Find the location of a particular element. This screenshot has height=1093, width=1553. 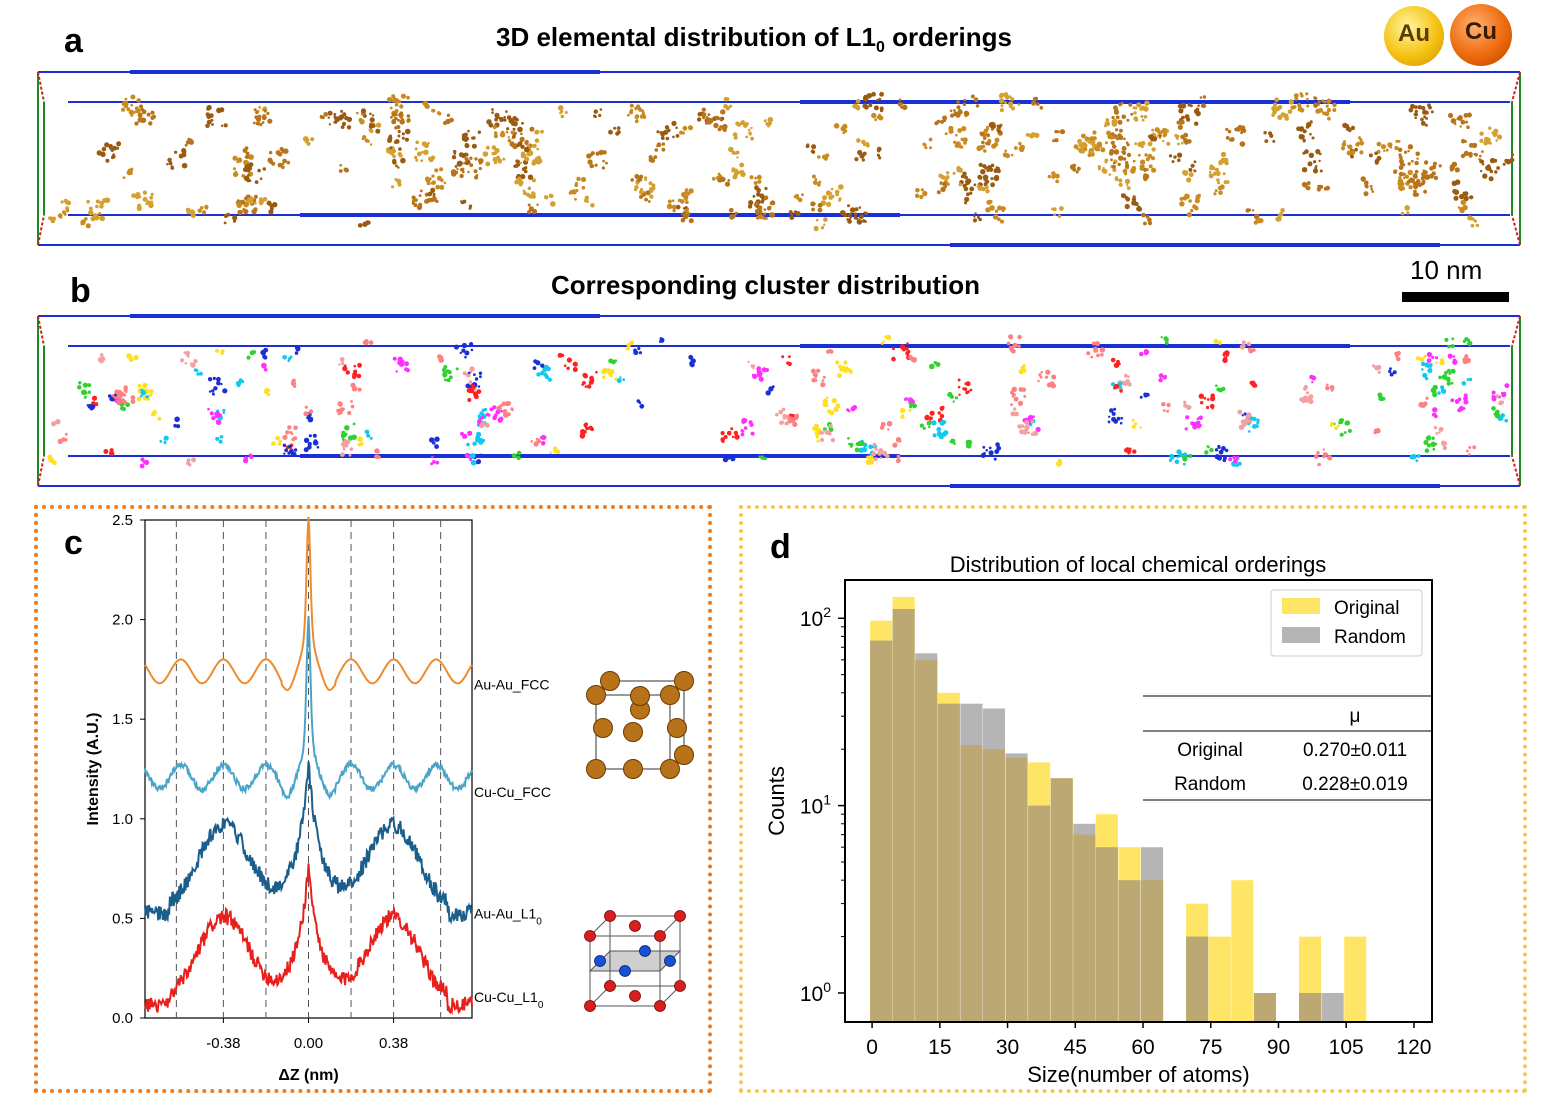

y-axis-label: Intensity (A.U.) is located at coordinates (93, 769).